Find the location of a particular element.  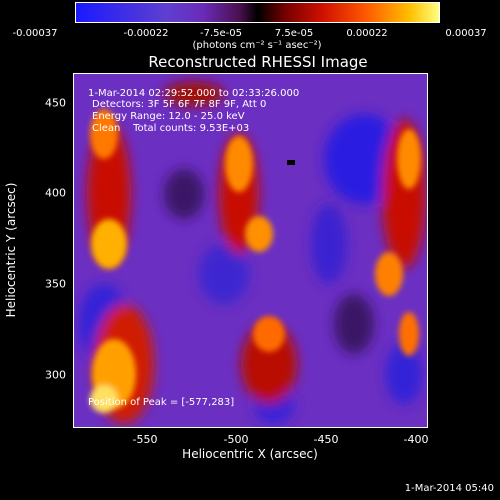

colorbar-tick: 7.5e-05 is located at coordinates (294, 33).